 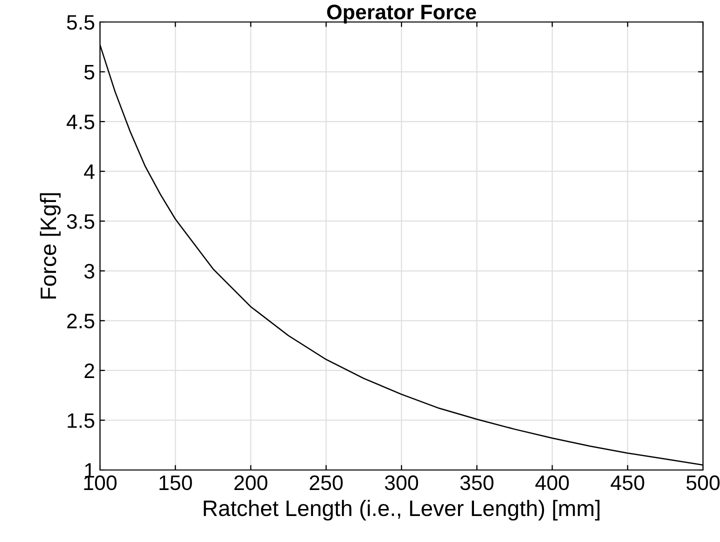 I want to click on y-tick-label: 5, so click(x=89, y=72).